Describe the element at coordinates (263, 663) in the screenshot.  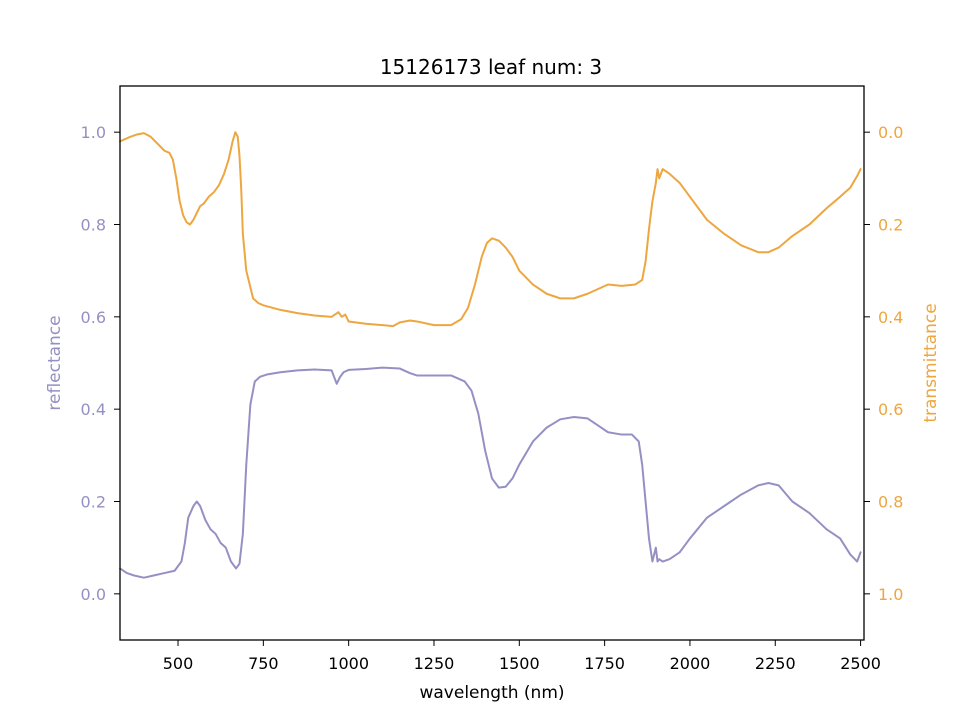
I see `x-tick-label-750: 750` at that location.